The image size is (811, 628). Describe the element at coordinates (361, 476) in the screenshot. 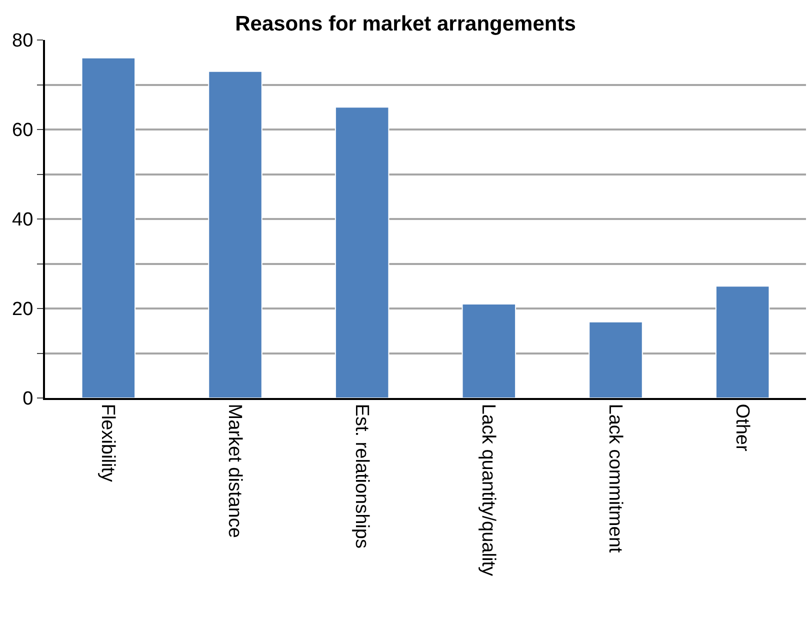

I see `x-tick-label: Est. relationships` at that location.